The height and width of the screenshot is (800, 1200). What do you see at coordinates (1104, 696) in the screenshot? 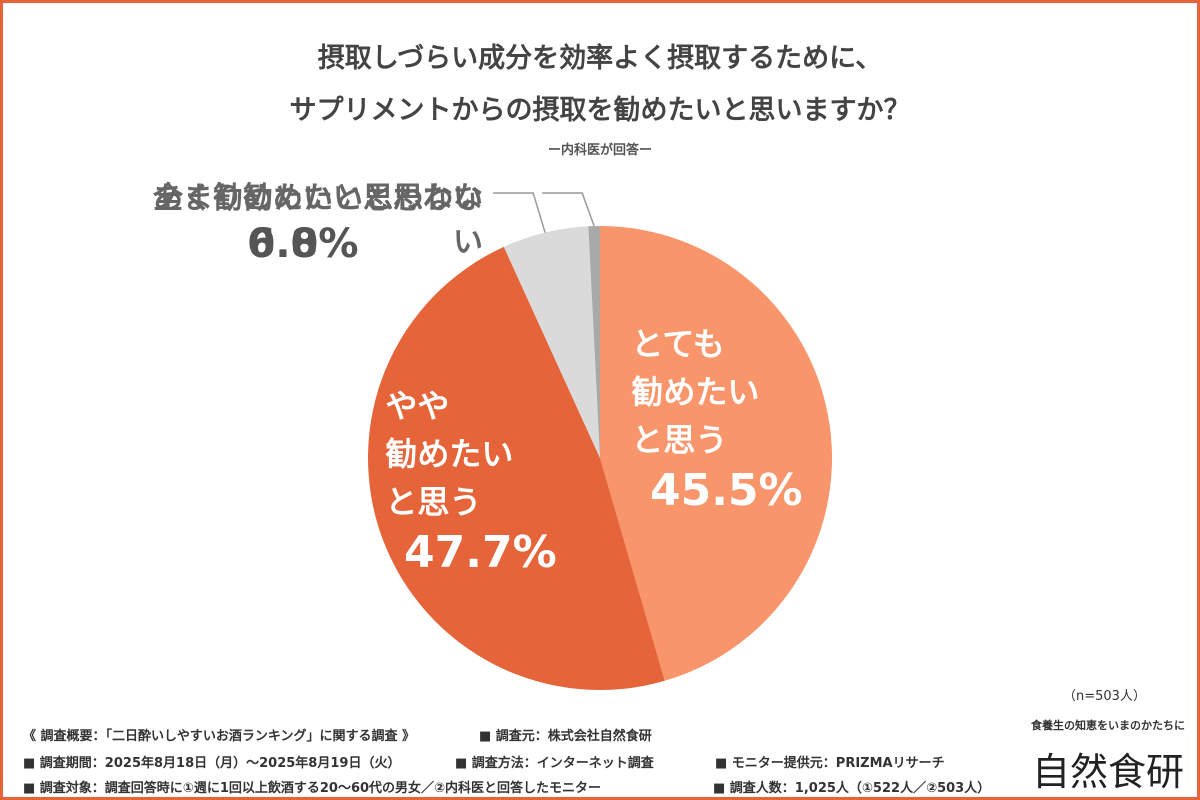
I see `sample-note: （n=503人）` at bounding box center [1104, 696].